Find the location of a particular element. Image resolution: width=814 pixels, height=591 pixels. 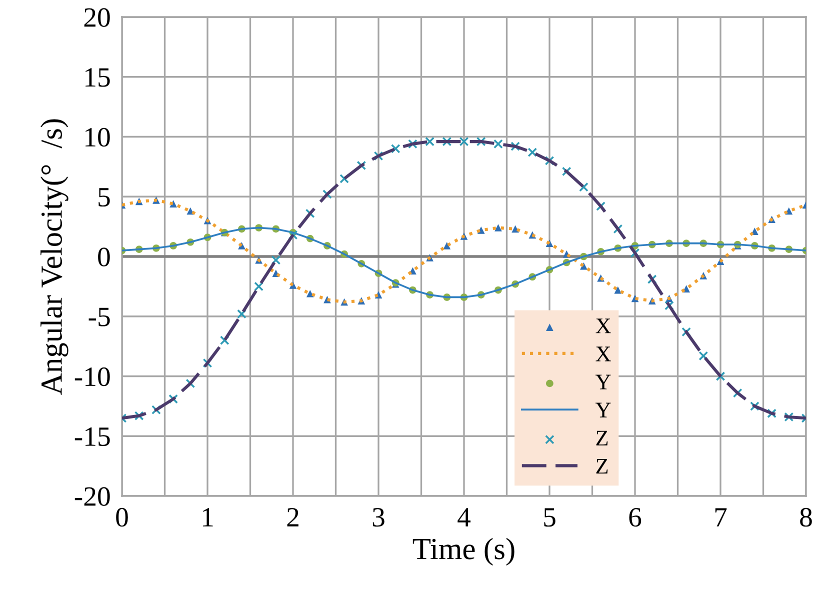

y-tick-label: 0 is located at coordinates (104, 257).